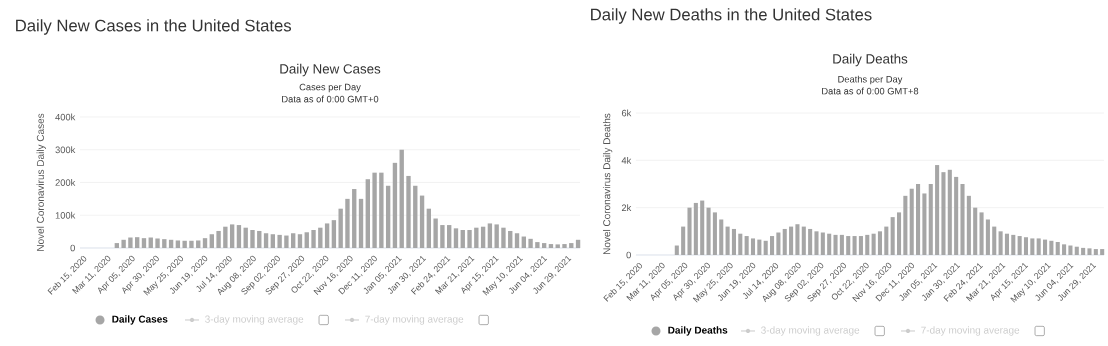 The height and width of the screenshot is (346, 1108). What do you see at coordinates (607, 184) in the screenshot?
I see `y-axis-title: Novel Coronavirus Daily Deaths` at bounding box center [607, 184].